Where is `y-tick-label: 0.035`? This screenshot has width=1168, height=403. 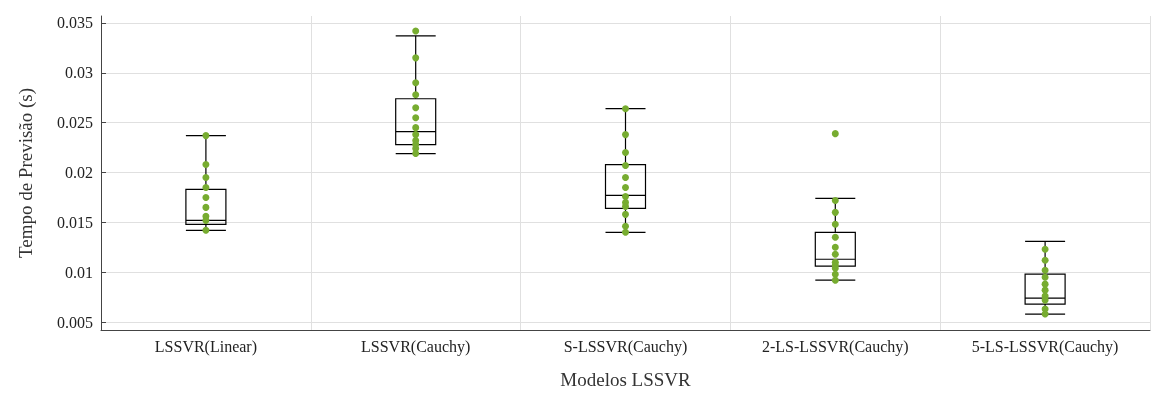
y-tick-label: 0.035 is located at coordinates (75, 23).